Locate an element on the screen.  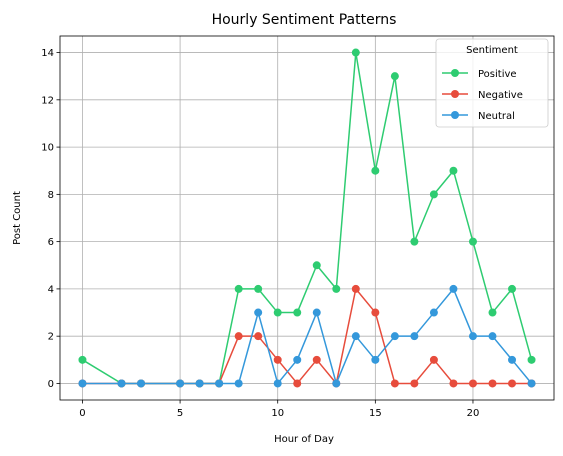
legend: Sentiment Positive Negative Neutral is located at coordinates (492, 83).